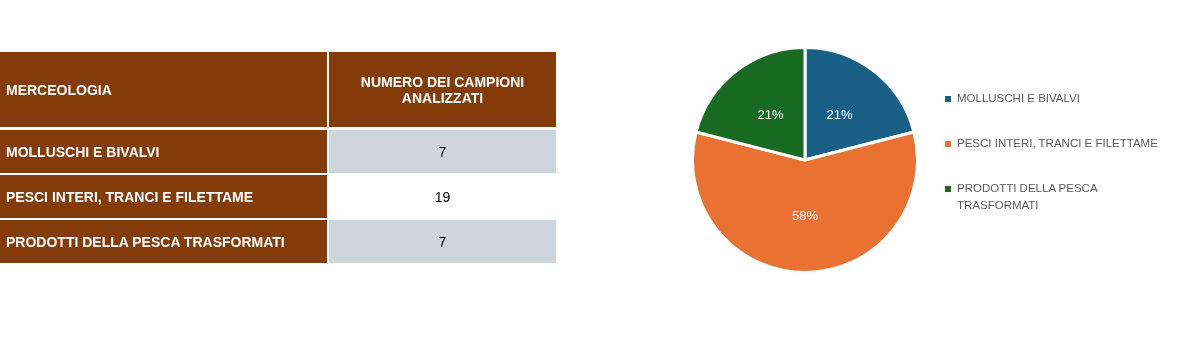 This screenshot has width=1200, height=337. Describe the element at coordinates (1018, 98) in the screenshot. I see `legend-label: MOLLUSCHI E BIVALVI` at that location.